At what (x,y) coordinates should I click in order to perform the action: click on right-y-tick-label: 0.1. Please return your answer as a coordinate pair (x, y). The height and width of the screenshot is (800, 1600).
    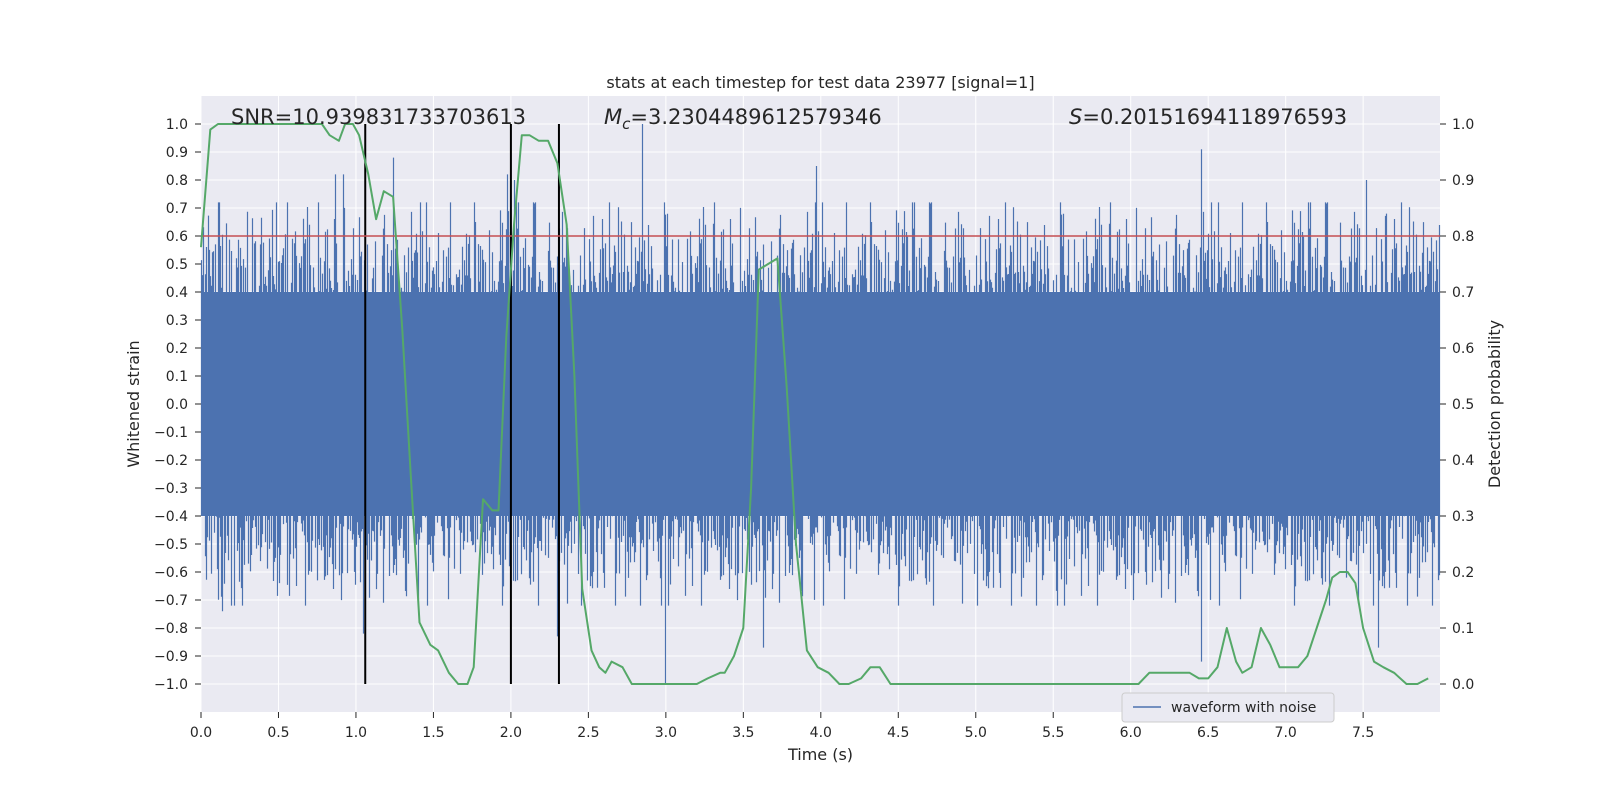
    Looking at the image, I should click on (1463, 629).